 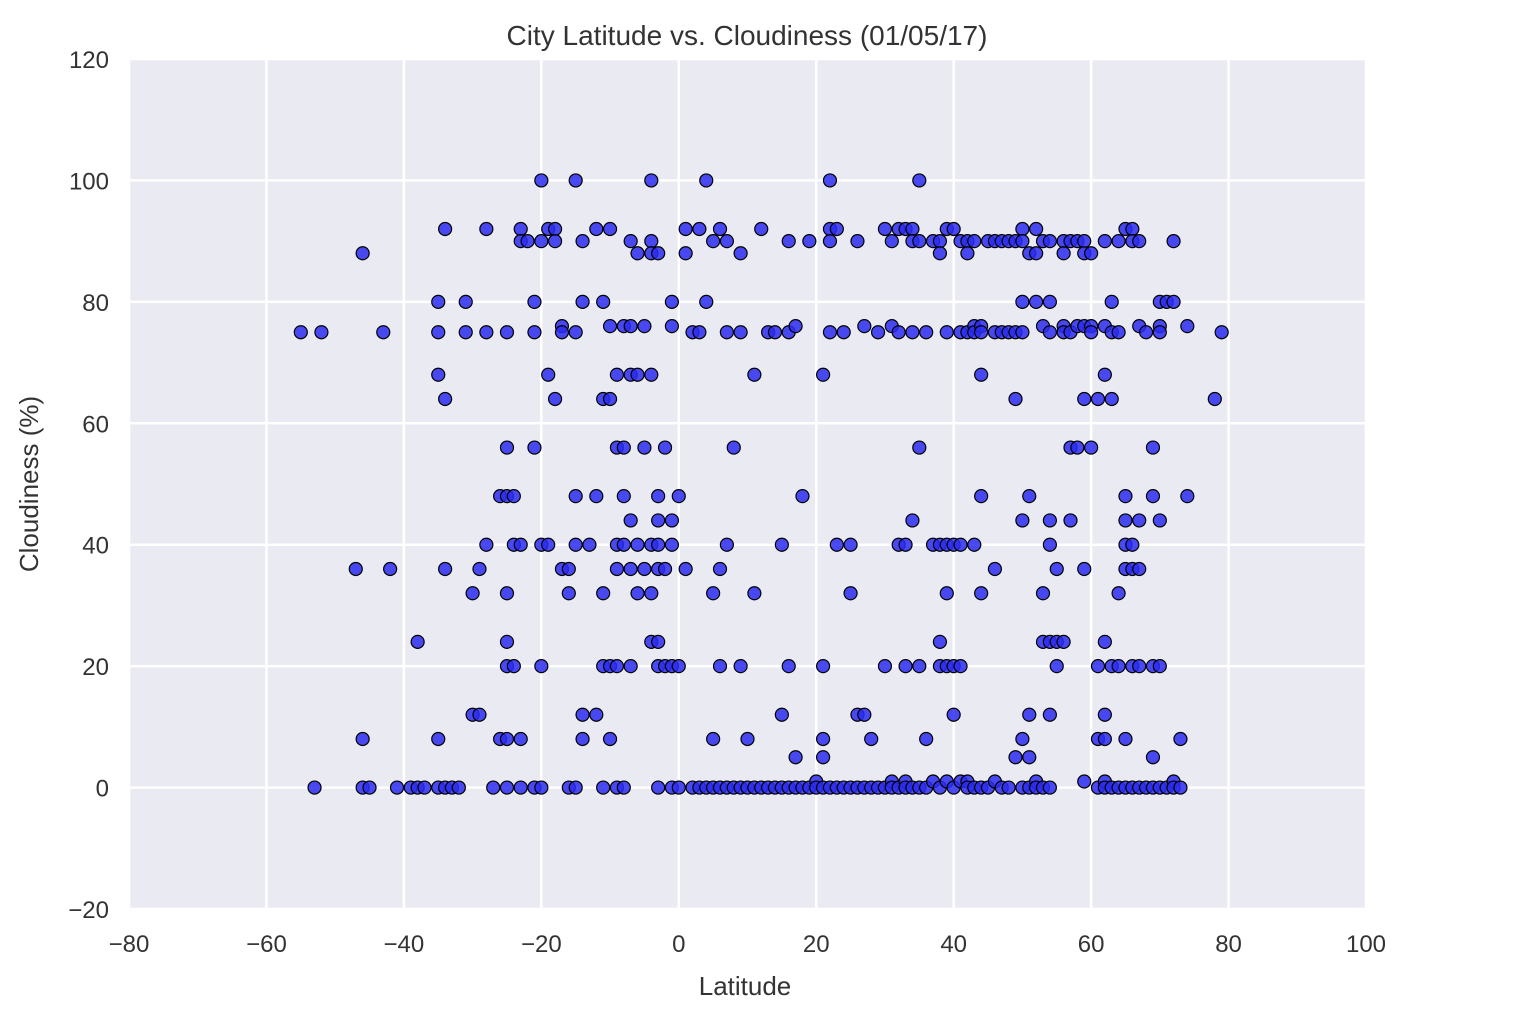 What do you see at coordinates (95, 303) in the screenshot?
I see `y-tick-label: 80` at bounding box center [95, 303].